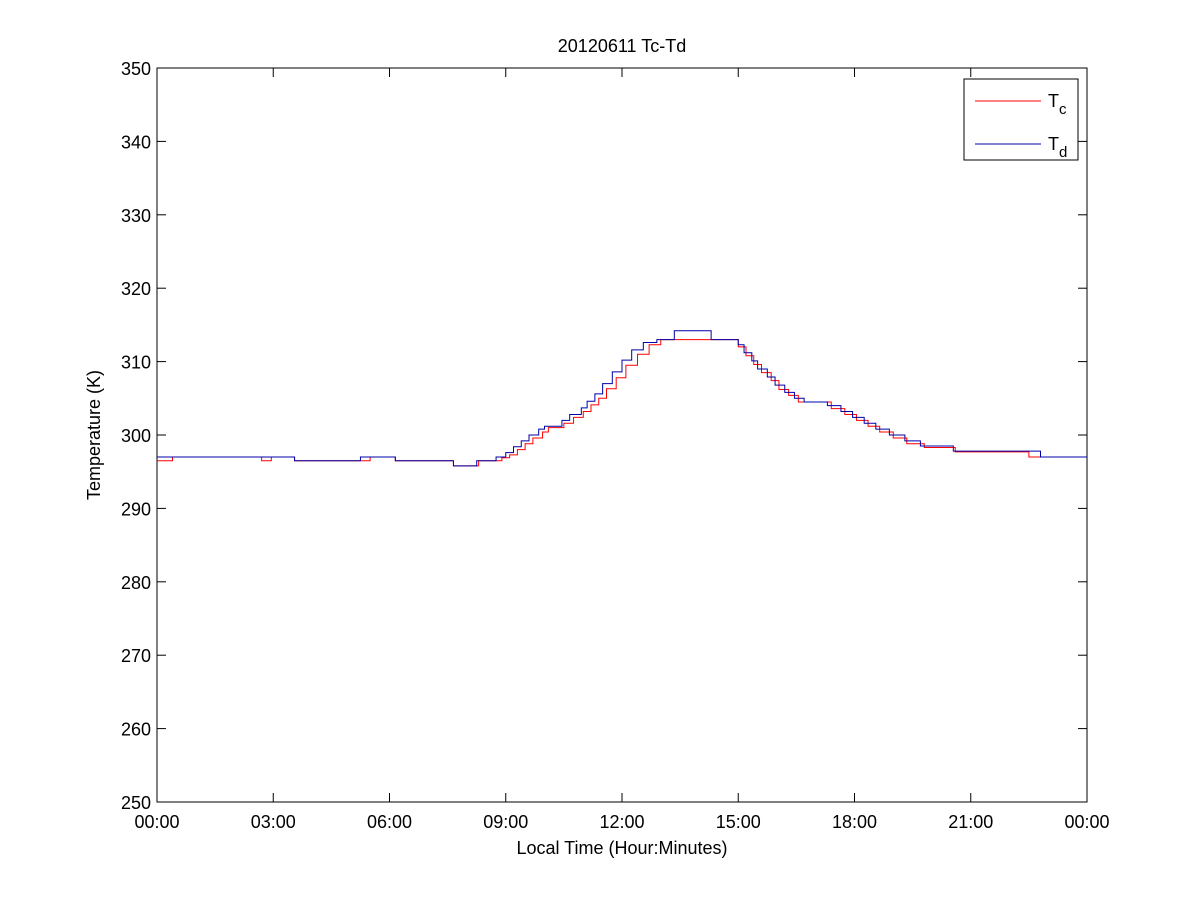 This screenshot has width=1201, height=901. What do you see at coordinates (136, 216) in the screenshot?
I see `y-tick-label: 330` at bounding box center [136, 216].